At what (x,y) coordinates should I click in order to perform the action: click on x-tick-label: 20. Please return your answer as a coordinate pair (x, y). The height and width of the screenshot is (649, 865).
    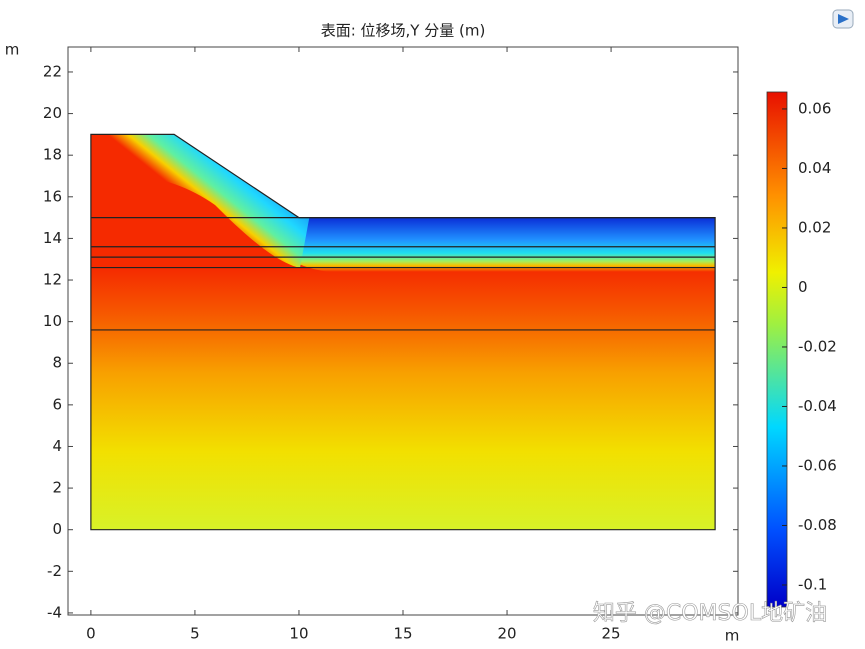
    Looking at the image, I should click on (506, 634).